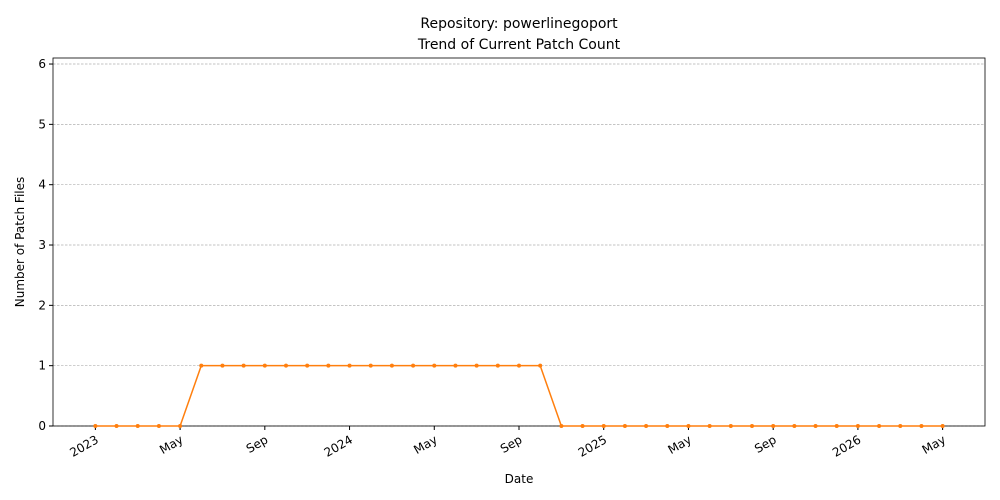 This screenshot has width=1000, height=500. I want to click on y-tick-label: 1, so click(42, 366).